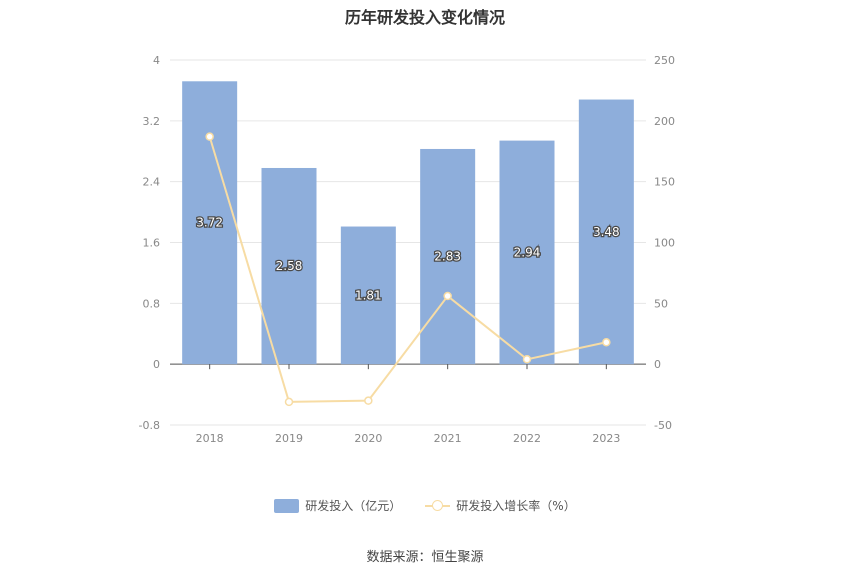  I want to click on bar-value-label: 2.94, so click(527, 252).